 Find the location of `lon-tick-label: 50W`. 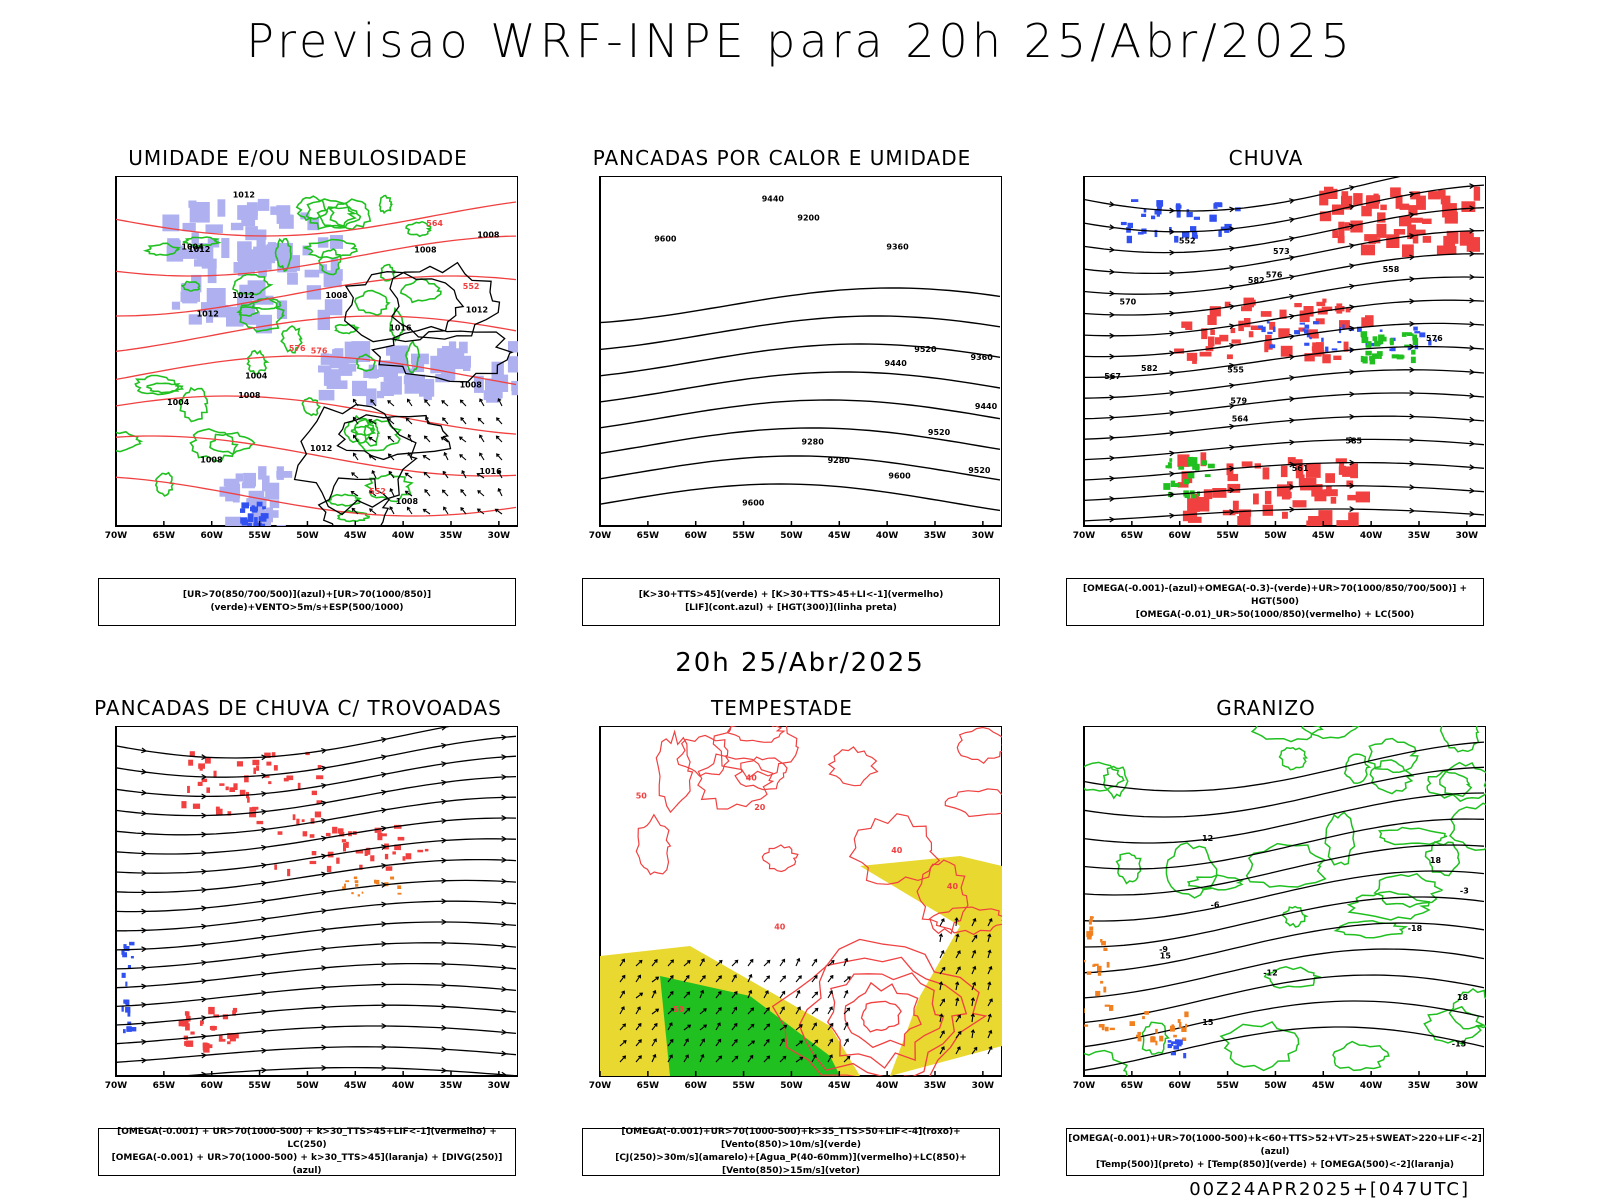

lon-tick-label: 50W is located at coordinates (791, 536).